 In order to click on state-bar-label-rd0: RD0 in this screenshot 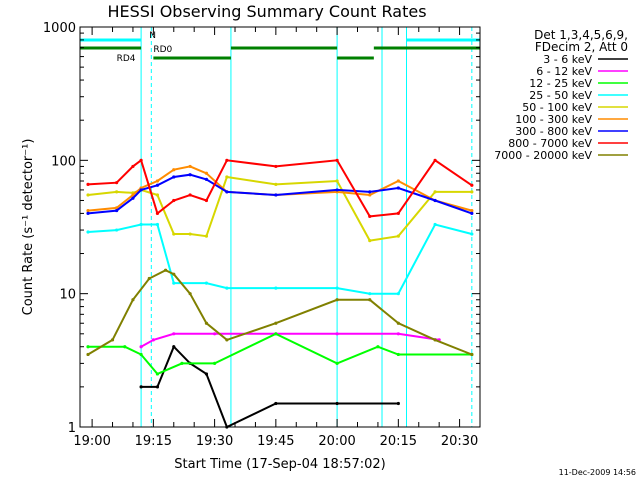, I will do `click(162, 50)`.